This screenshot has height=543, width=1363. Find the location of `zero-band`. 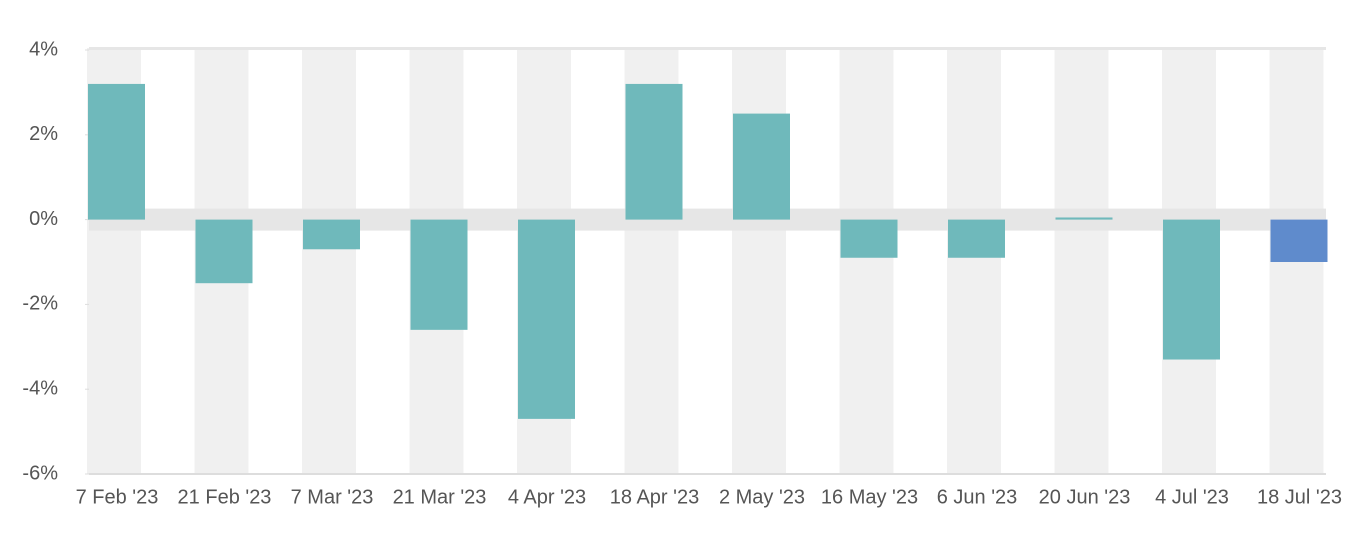

zero-band is located at coordinates (707, 219).